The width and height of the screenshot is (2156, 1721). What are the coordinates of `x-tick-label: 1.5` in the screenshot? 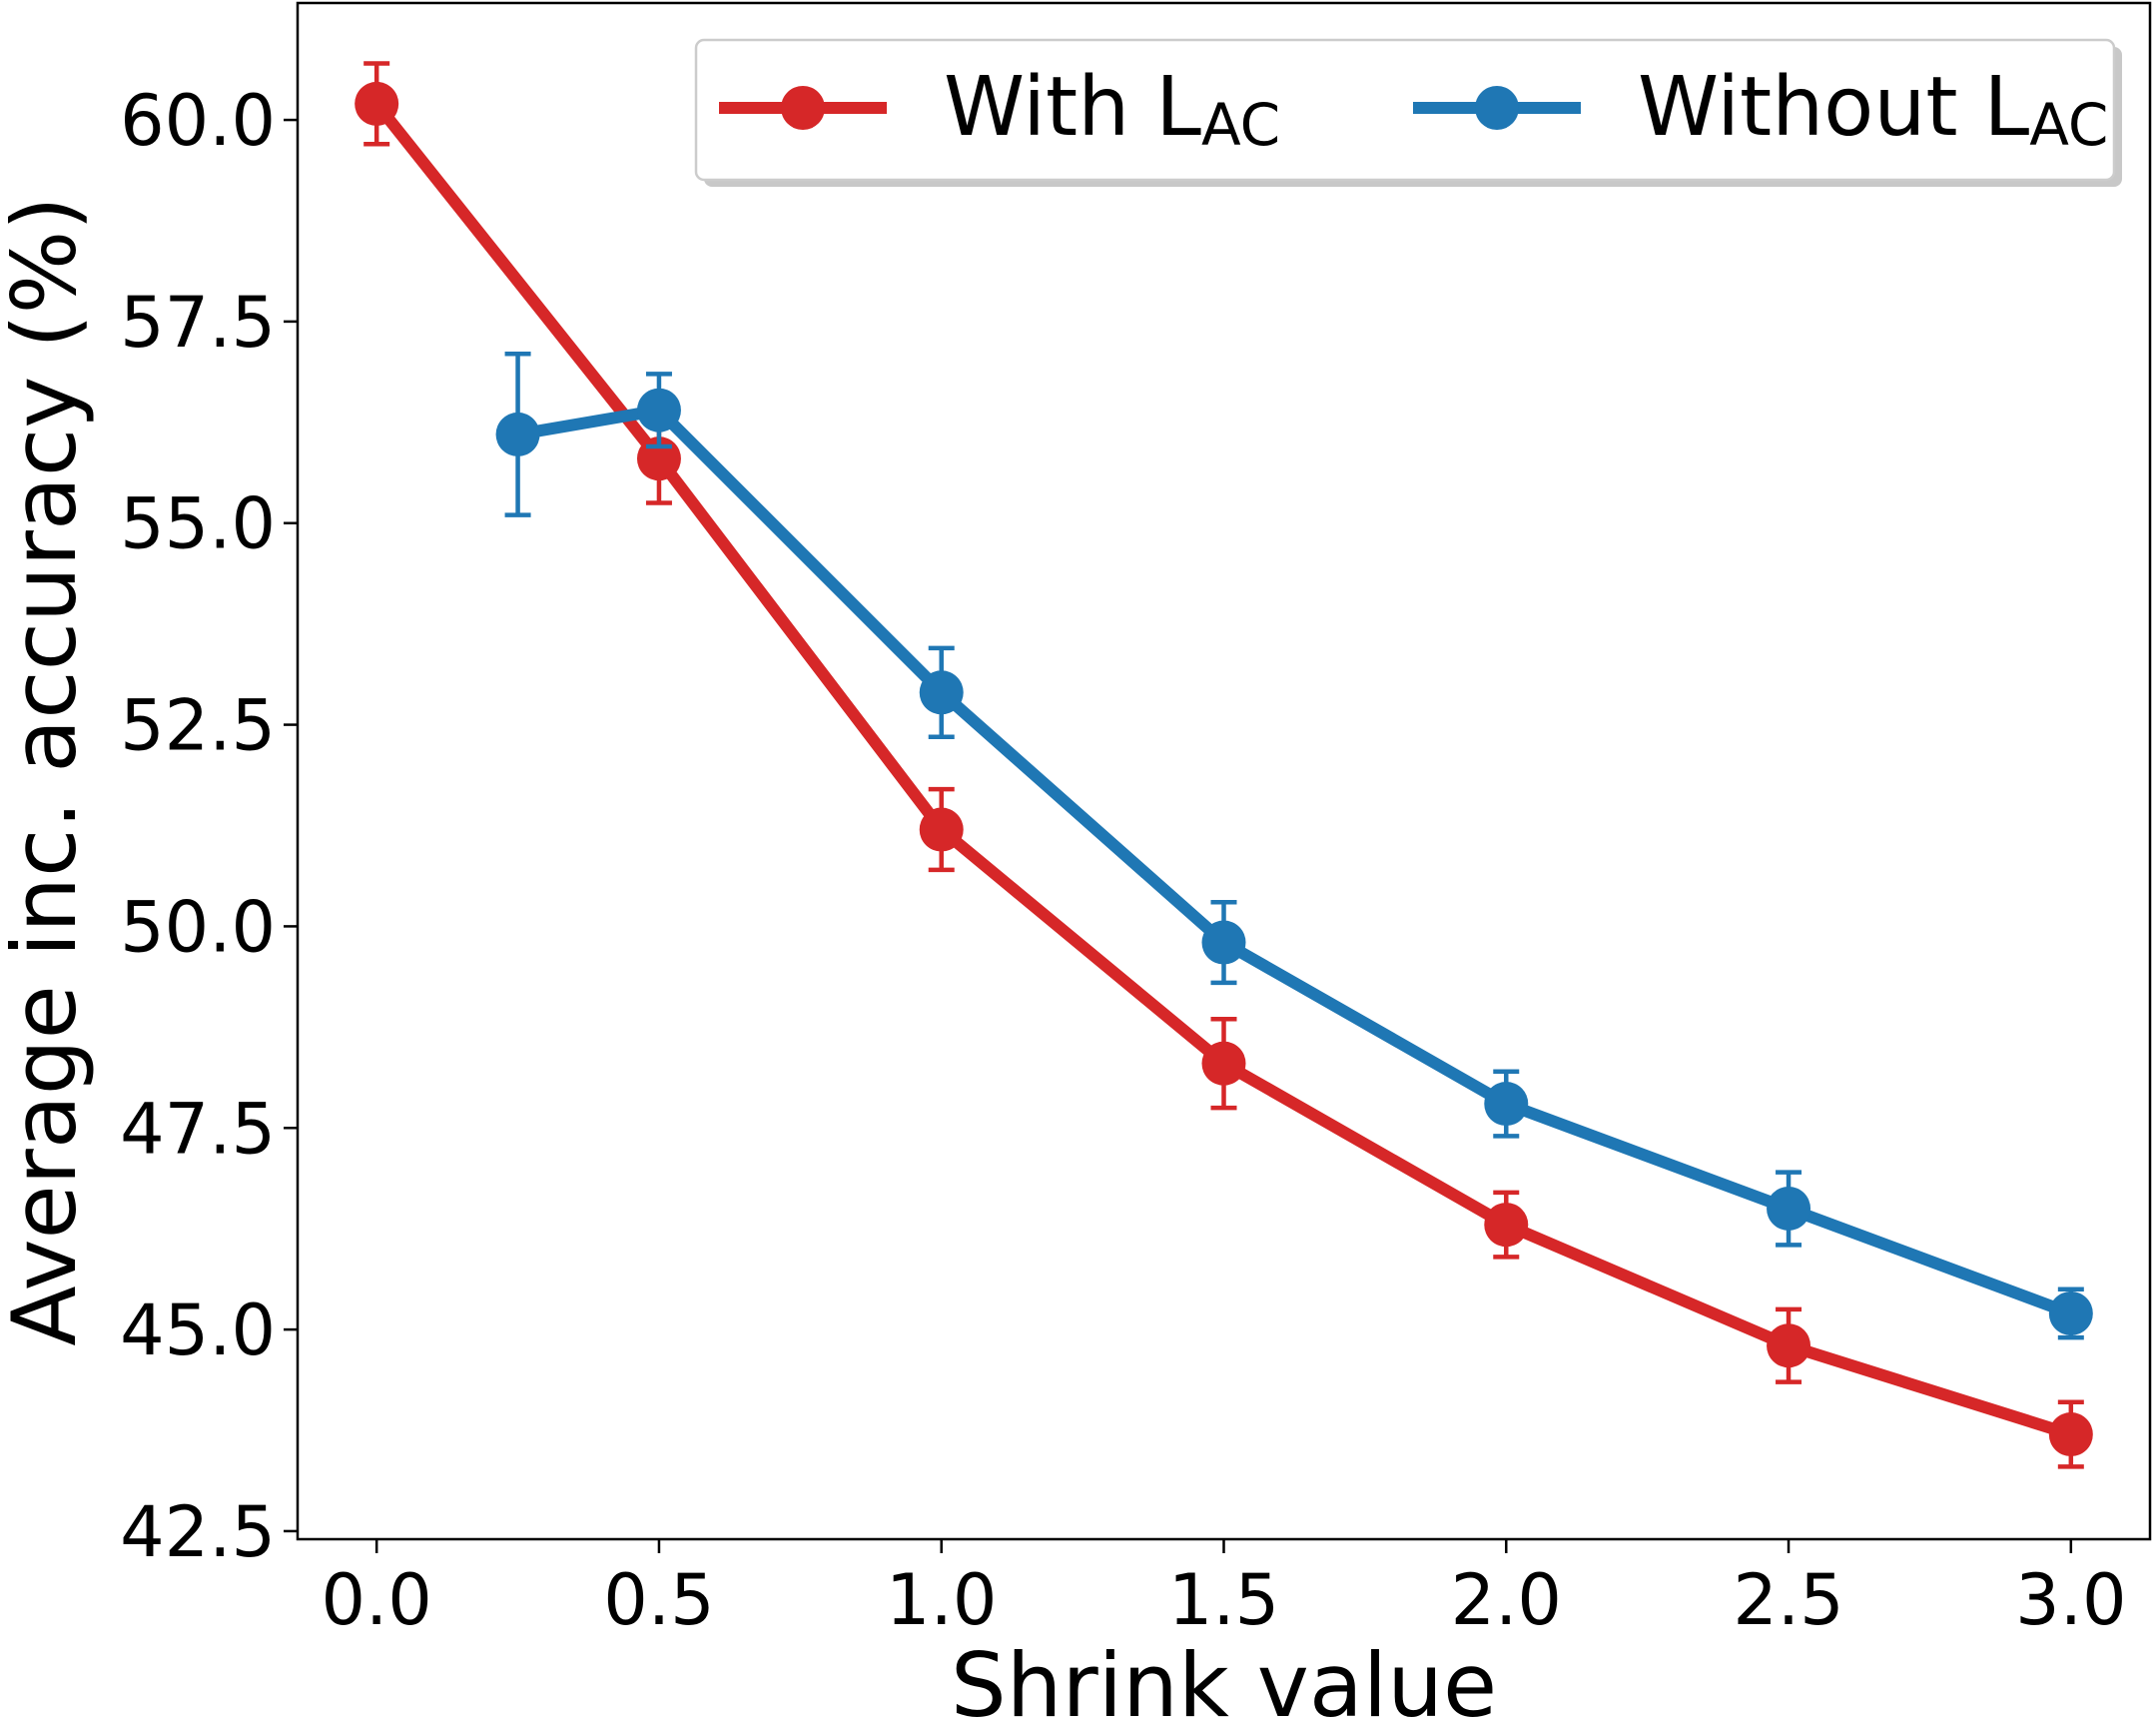 It's located at (1224, 1600).